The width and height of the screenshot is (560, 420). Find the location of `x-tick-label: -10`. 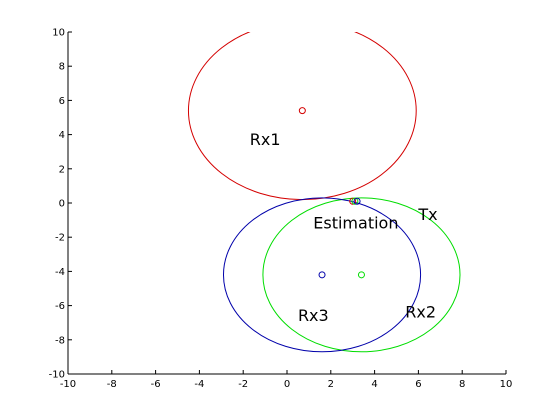

x-tick-label: -10 is located at coordinates (68, 384).